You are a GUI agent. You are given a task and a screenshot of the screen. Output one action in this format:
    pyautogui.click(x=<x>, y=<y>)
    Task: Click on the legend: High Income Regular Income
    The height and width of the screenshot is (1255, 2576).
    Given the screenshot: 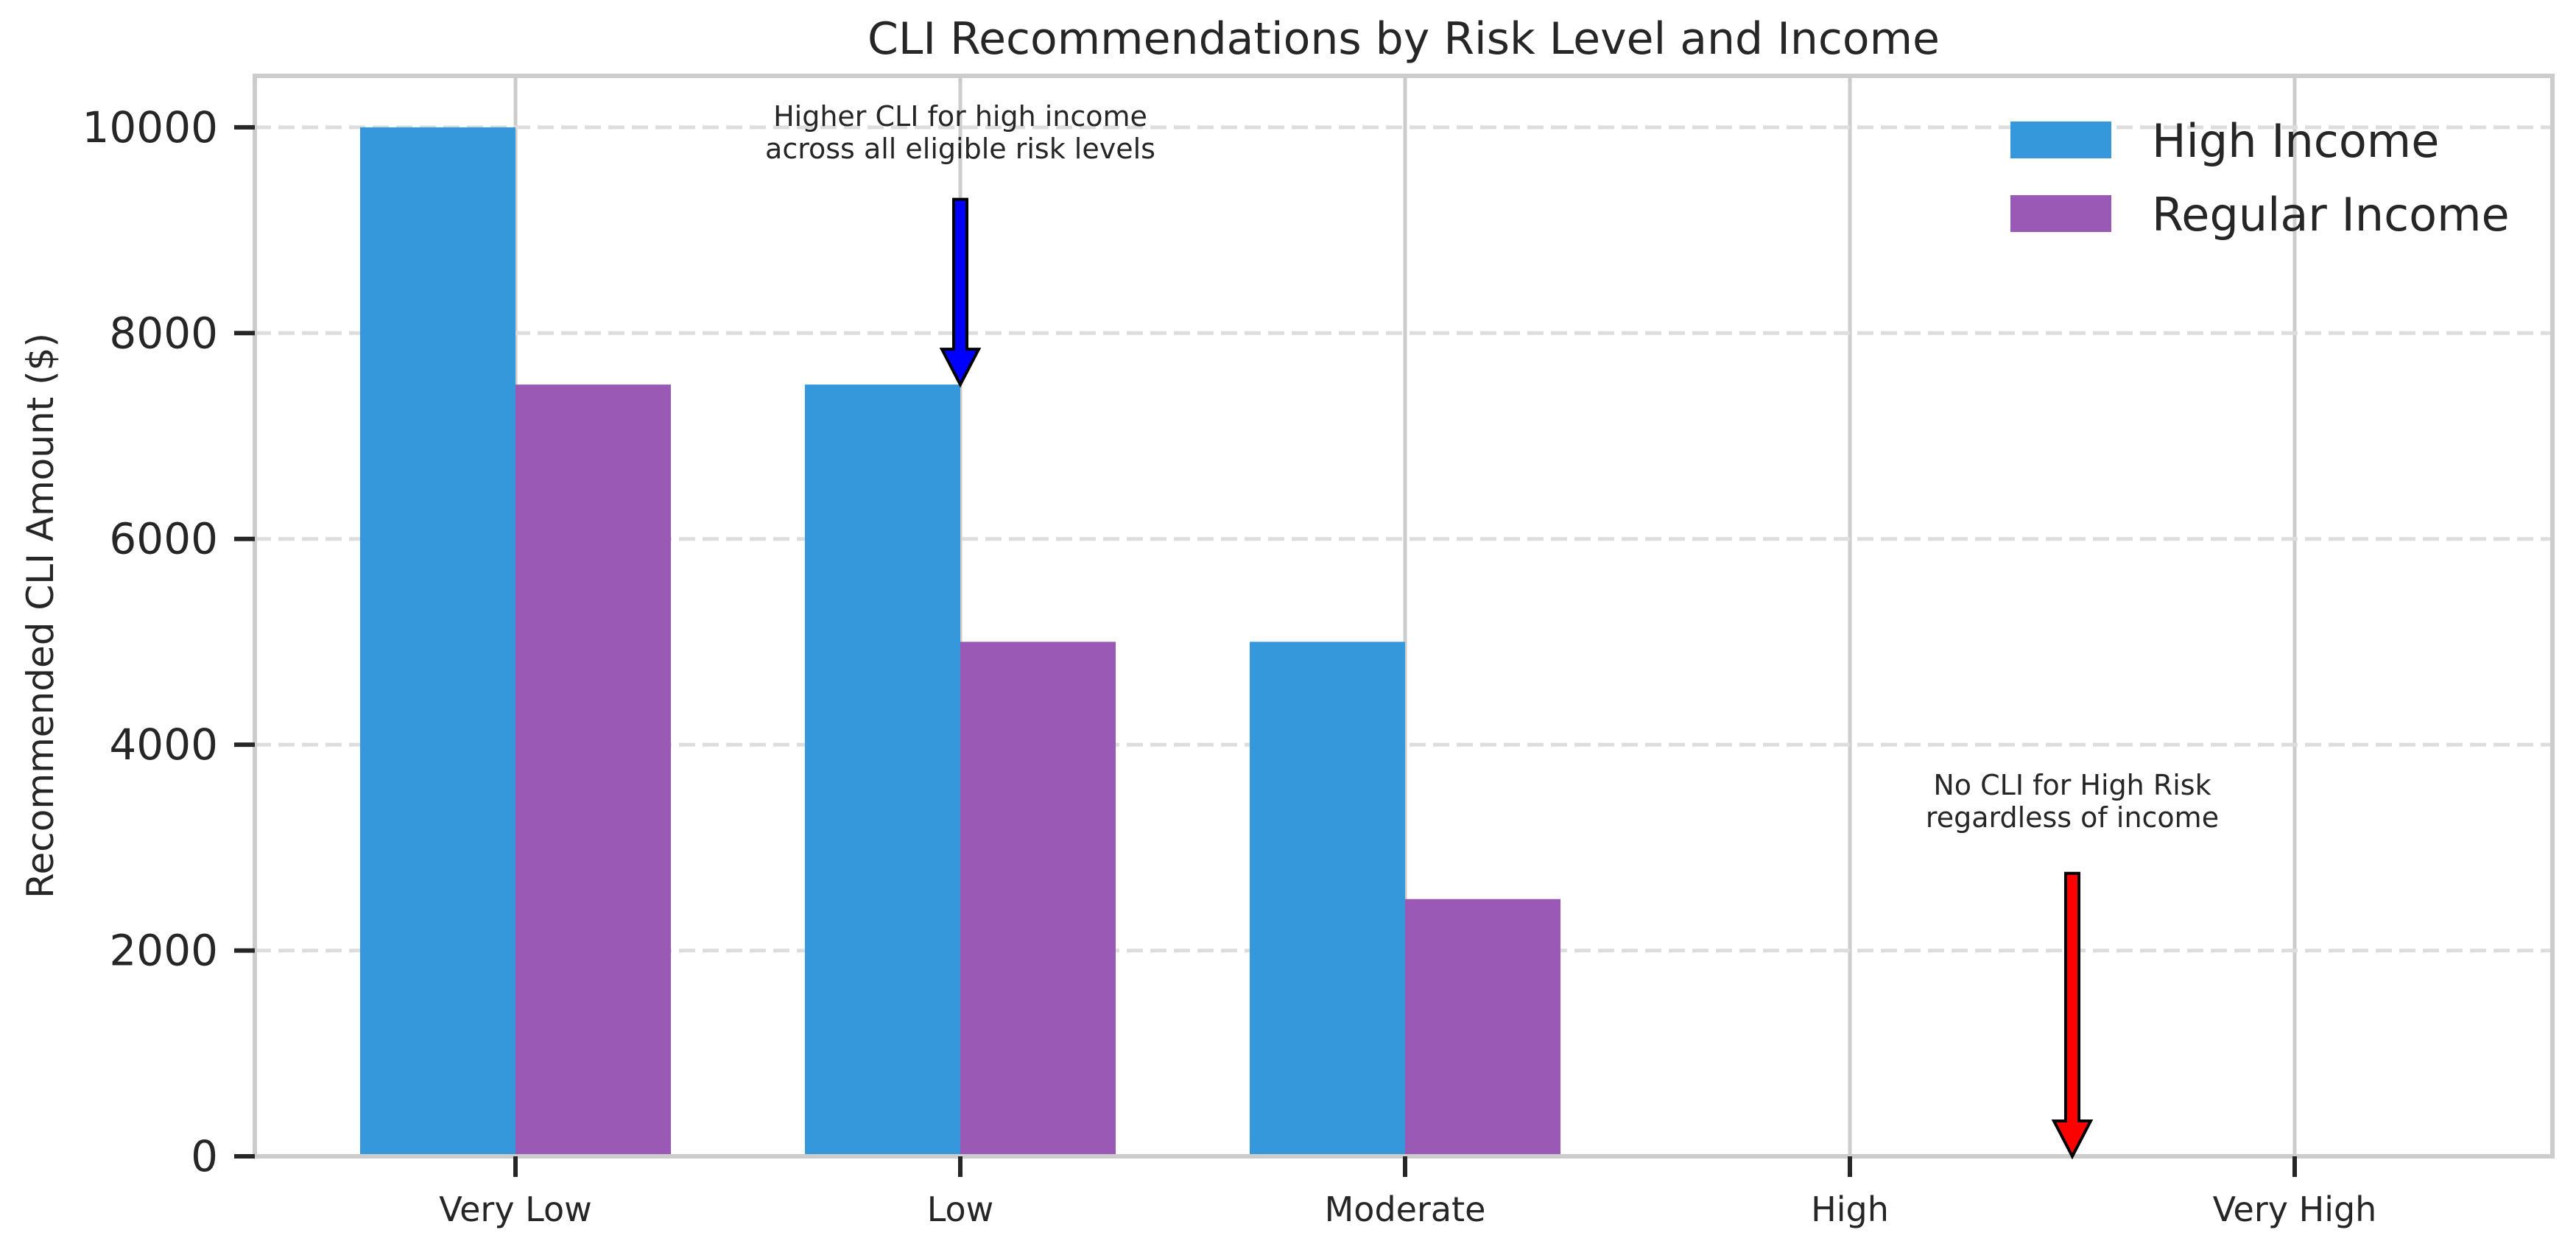 What is the action you would take?
    pyautogui.click(x=2260, y=178)
    